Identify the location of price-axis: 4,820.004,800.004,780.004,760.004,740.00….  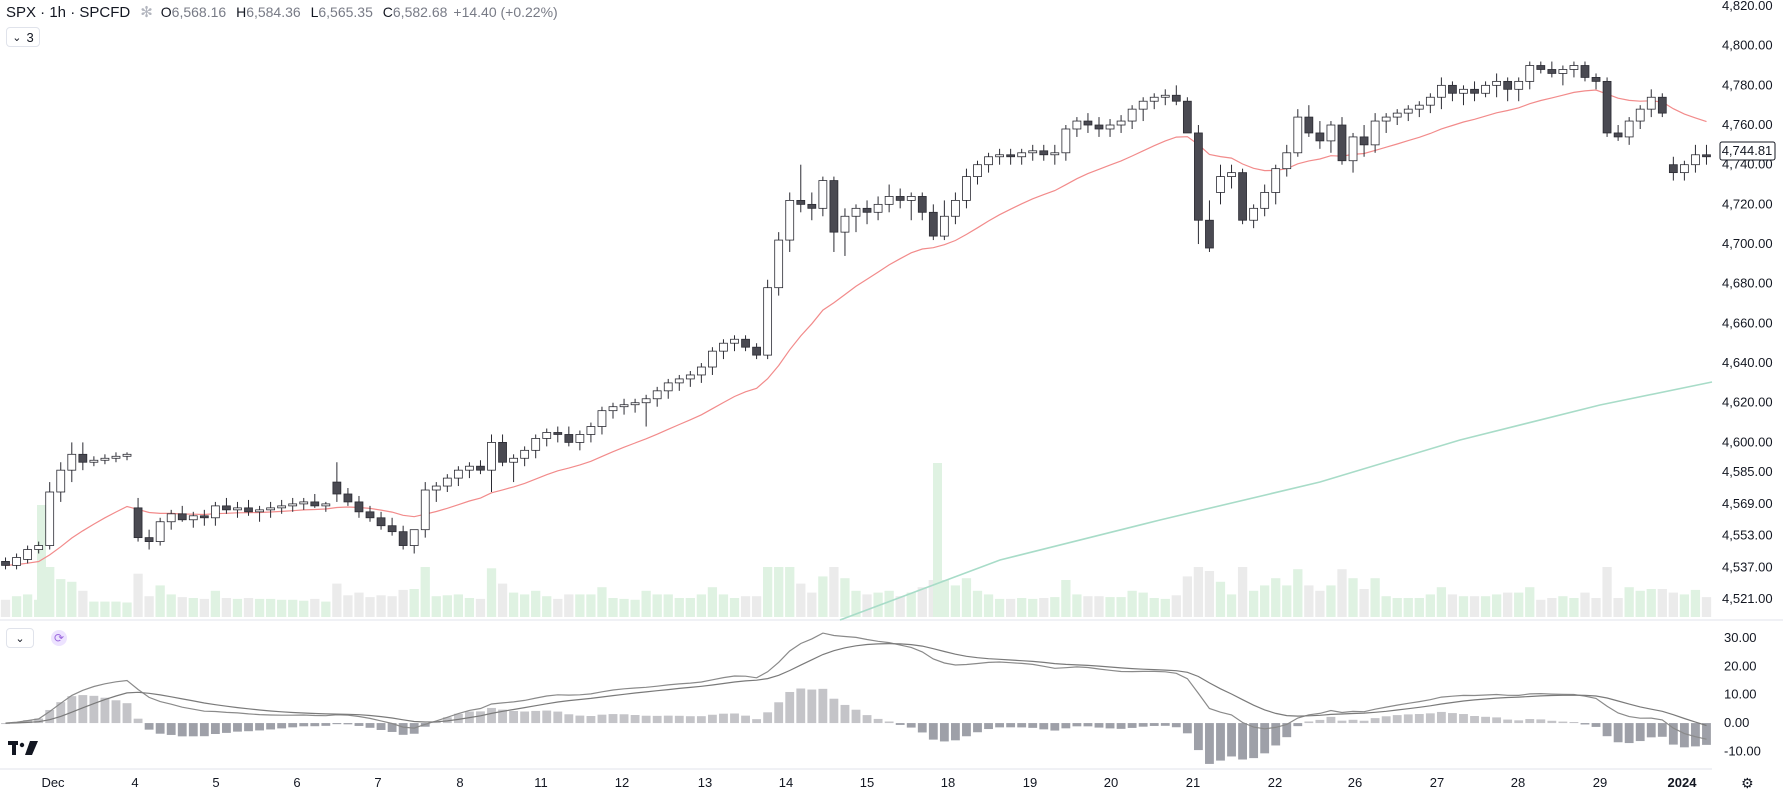
(1747, 379).